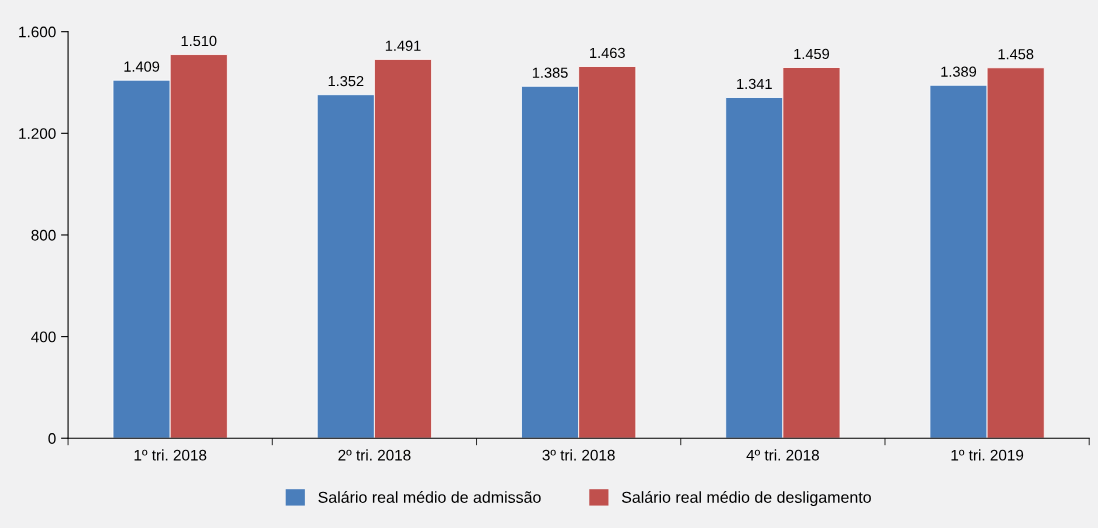 Image resolution: width=1098 pixels, height=528 pixels. What do you see at coordinates (142, 66) in the screenshot?
I see `data-label: 1.409` at bounding box center [142, 66].